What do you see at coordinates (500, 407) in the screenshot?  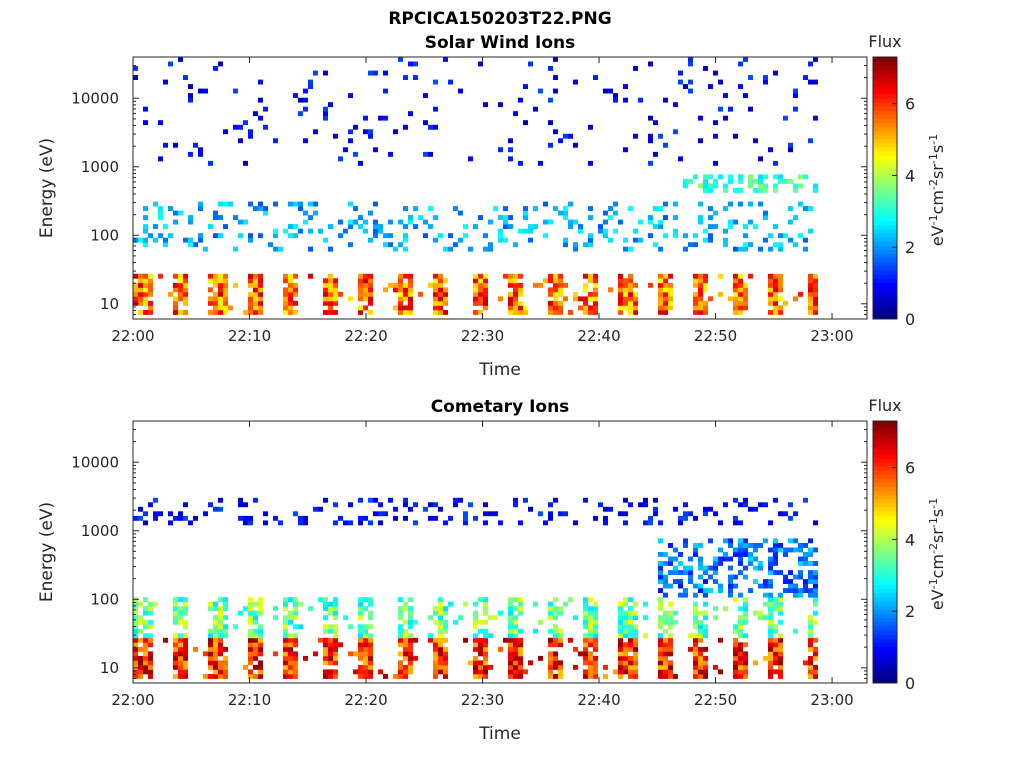 I see `panel-2-title: Cometary Ions` at bounding box center [500, 407].